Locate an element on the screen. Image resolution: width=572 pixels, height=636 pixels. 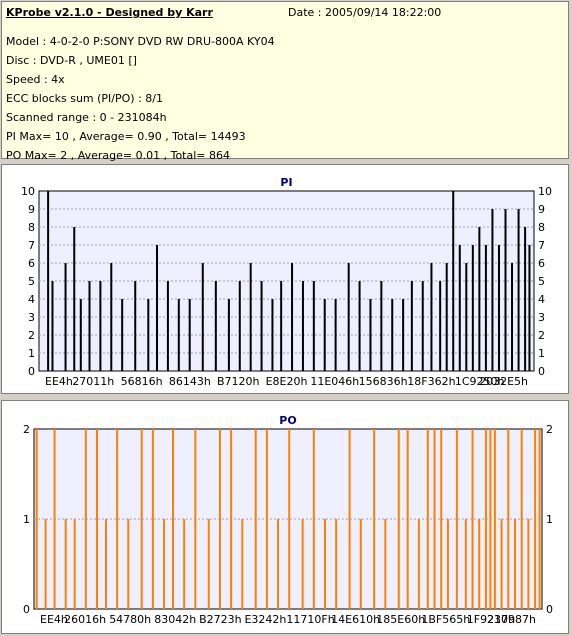
pi-y-tick-left: 10 is located at coordinates (28, 191).